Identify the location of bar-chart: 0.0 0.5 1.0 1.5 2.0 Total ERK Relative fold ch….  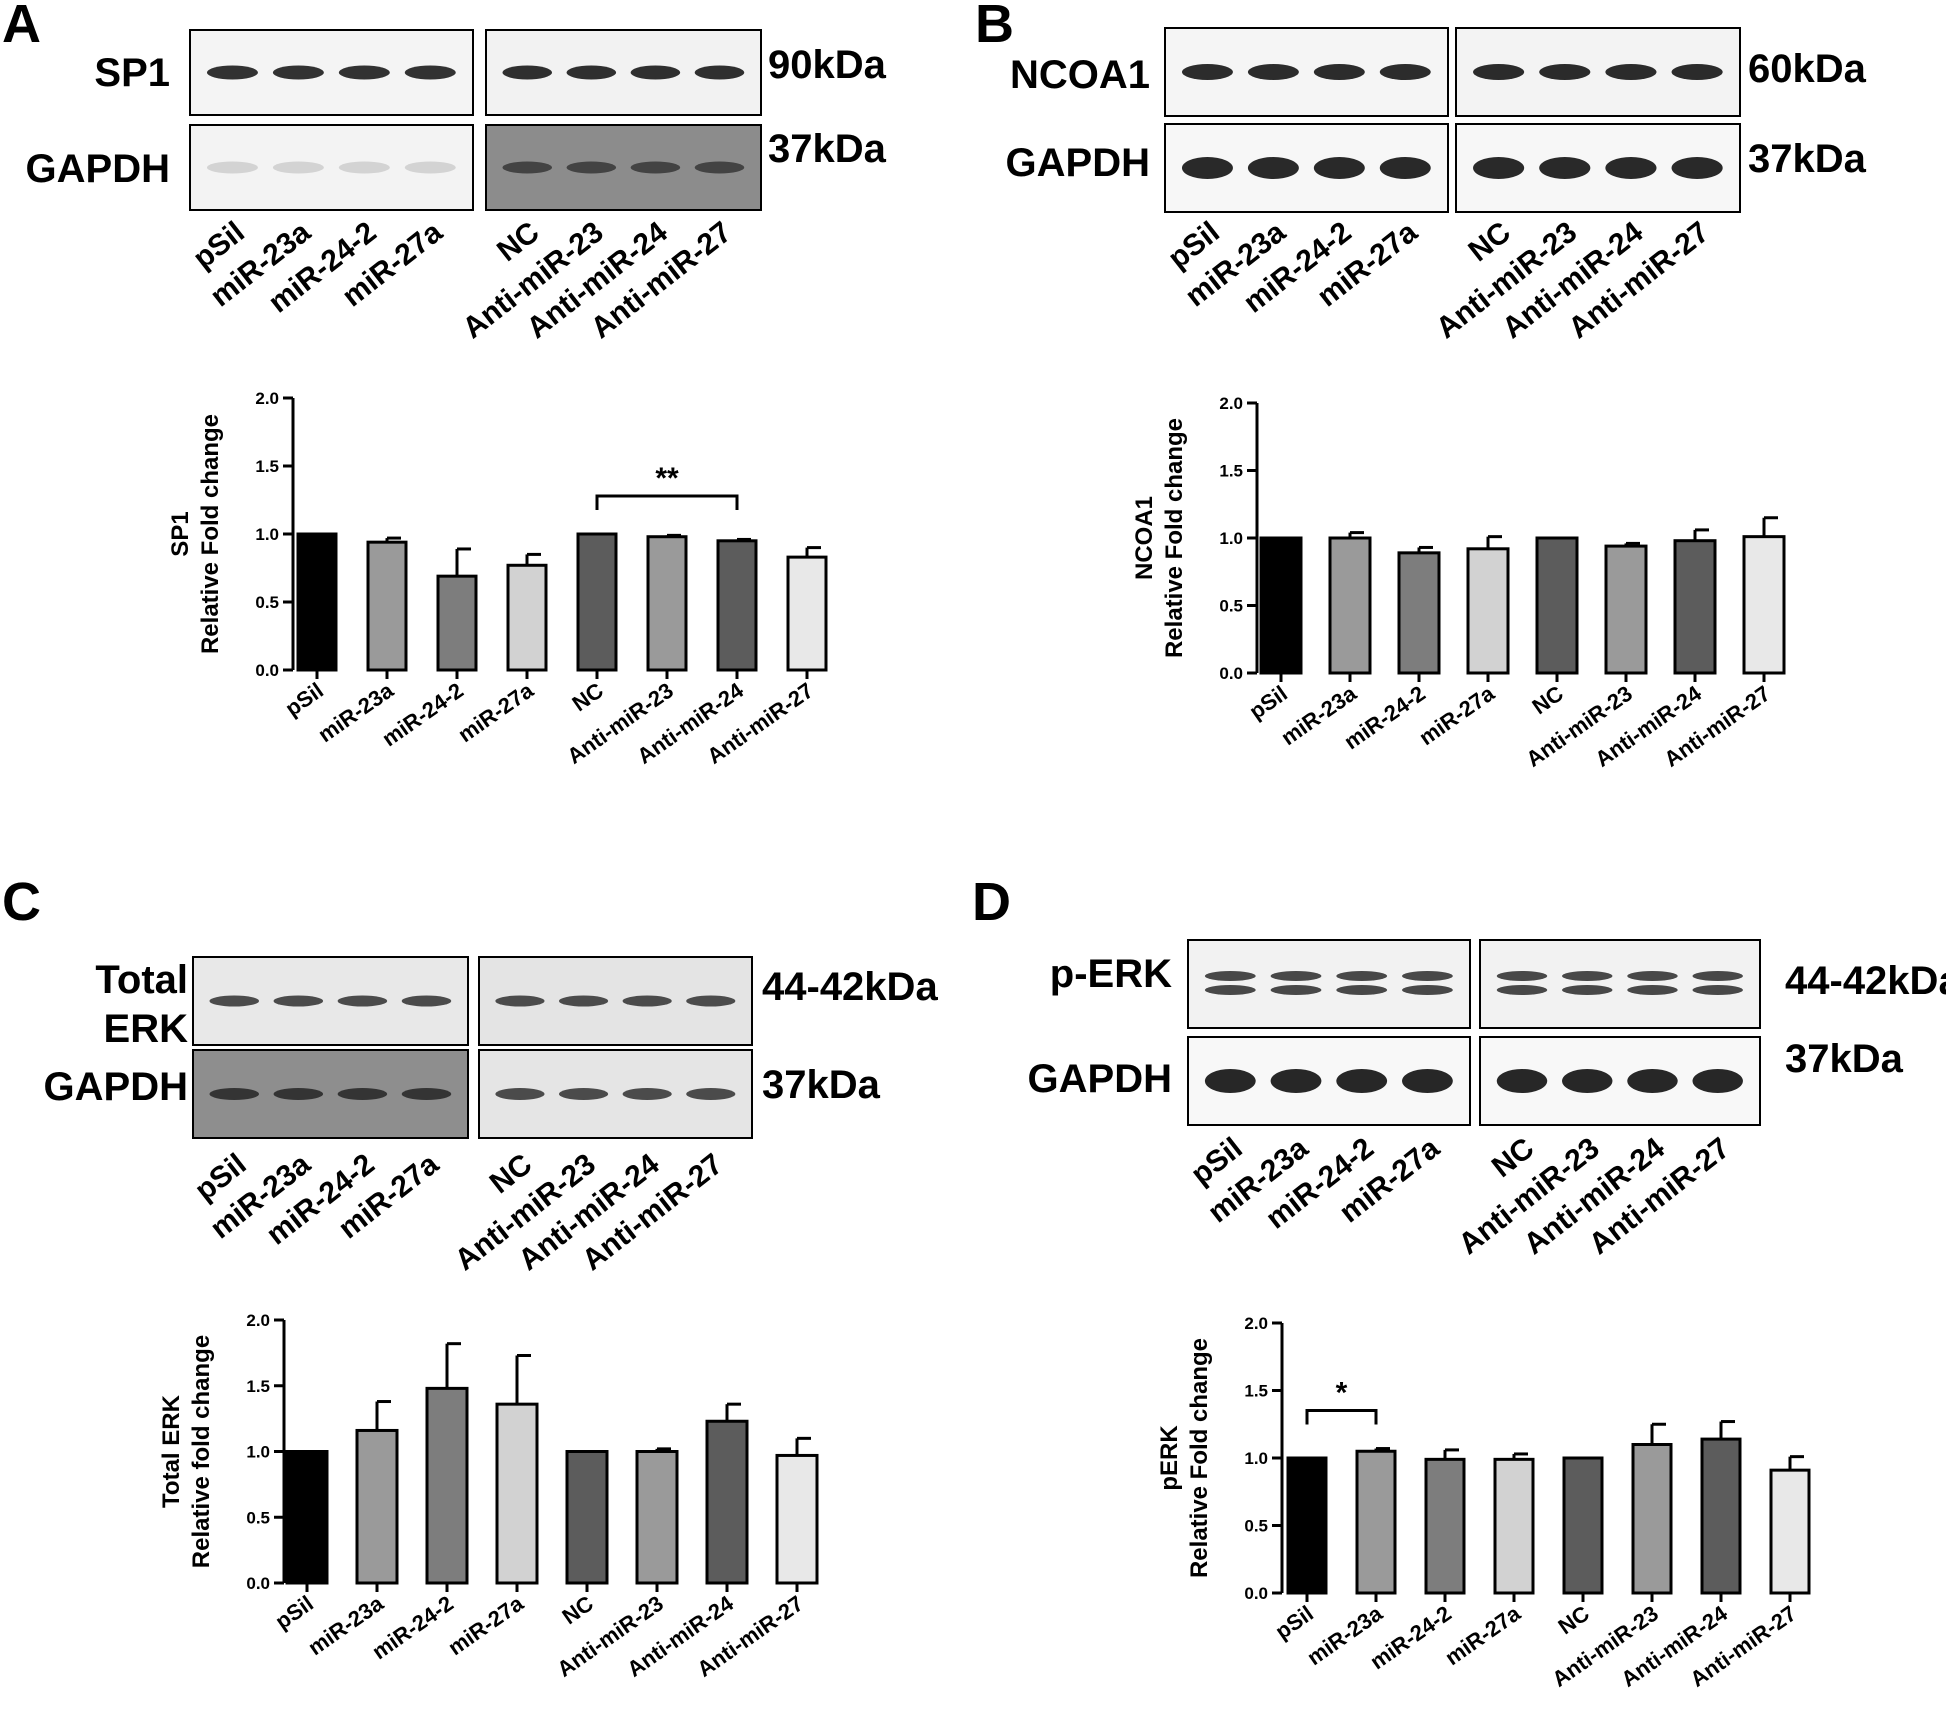
(488, 1496).